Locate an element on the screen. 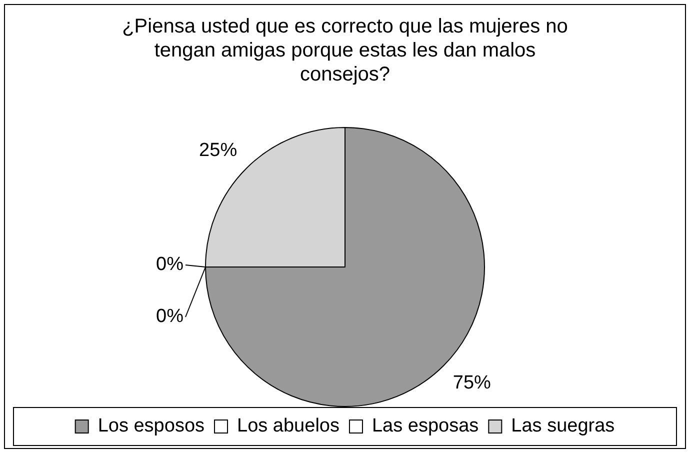 This screenshot has height=455, width=692. data-label: 75% is located at coordinates (472, 383).